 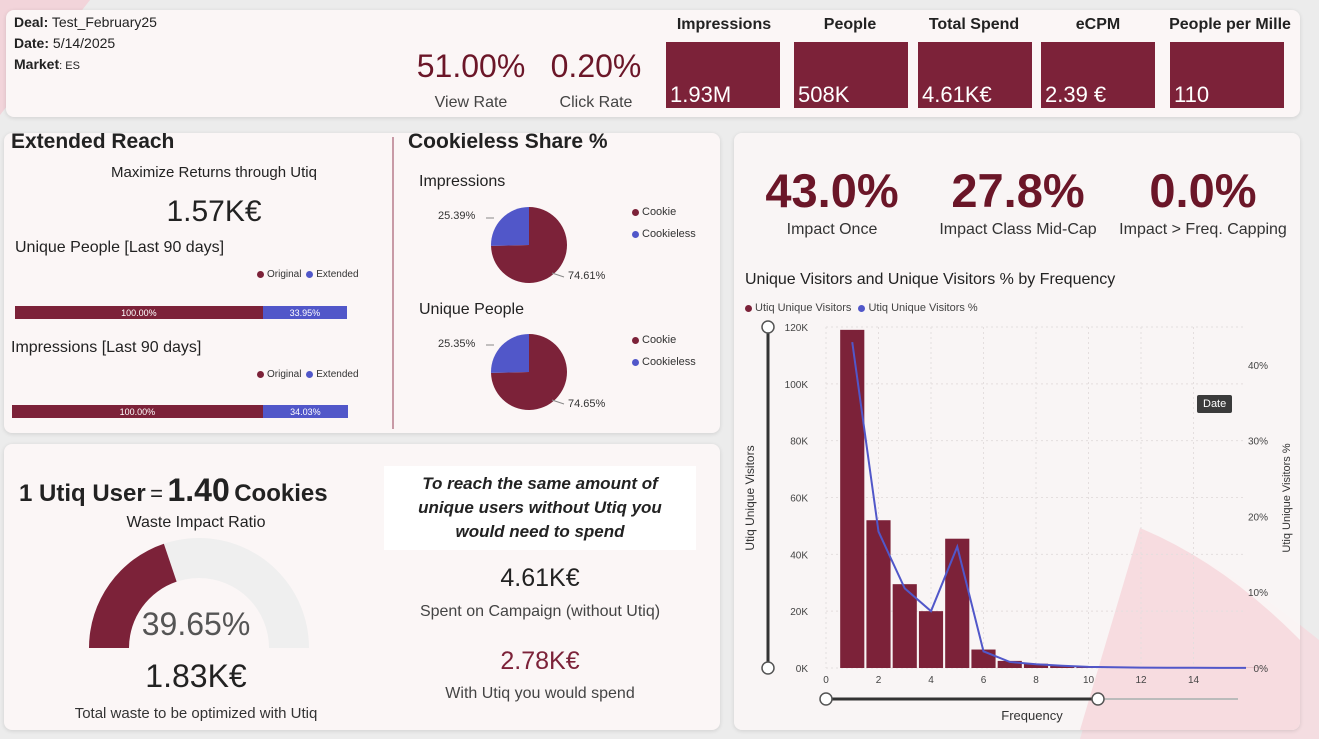 What do you see at coordinates (975, 75) in the screenshot?
I see `kpi-spend-box: 4.61K€` at bounding box center [975, 75].